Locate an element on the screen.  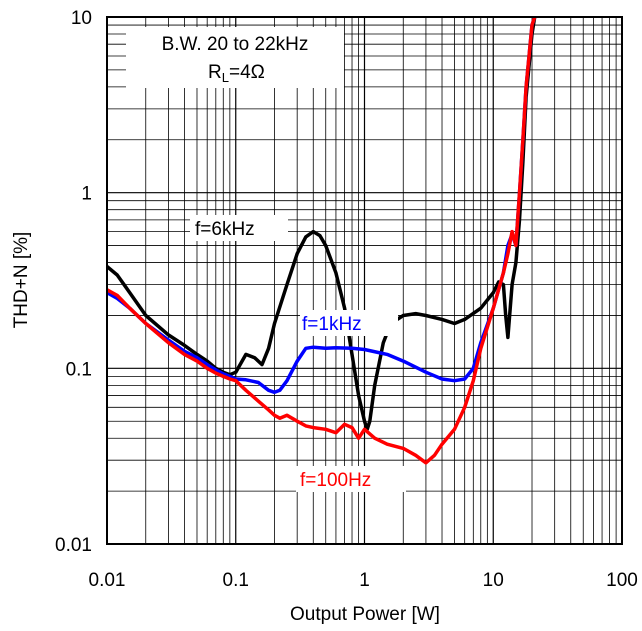
x-tick-label: 0.01 is located at coordinates (107, 580).